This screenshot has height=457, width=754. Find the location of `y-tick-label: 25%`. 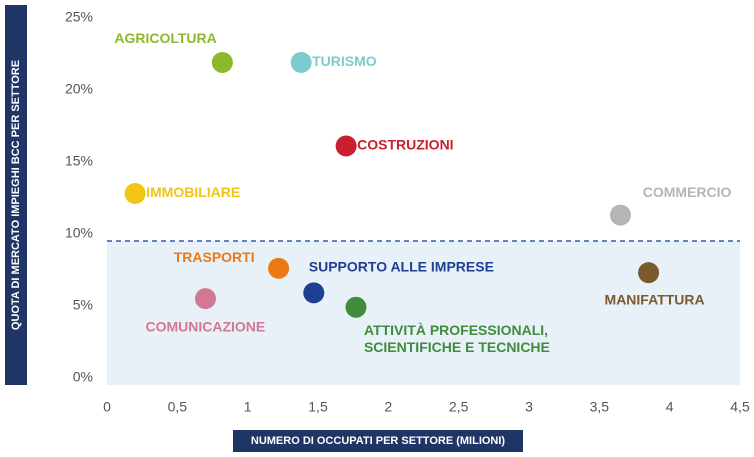

y-tick-label: 25% is located at coordinates (79, 17).